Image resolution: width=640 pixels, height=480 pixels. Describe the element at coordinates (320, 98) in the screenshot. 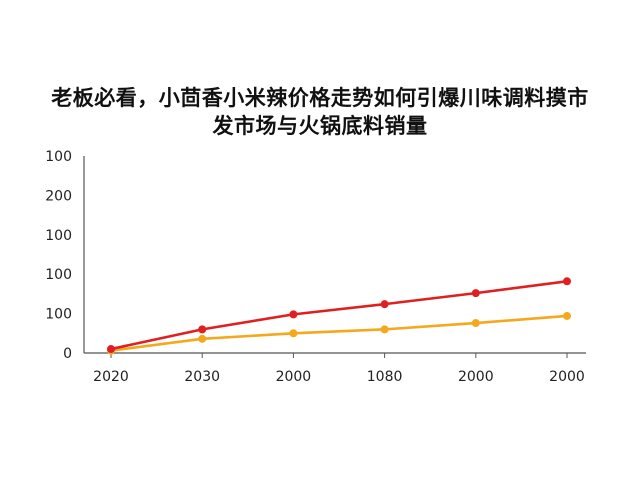

I see `chart-title-line-1: 老板必看，小茴香小米辣价格走势如何引爆川味调料摸市` at that location.